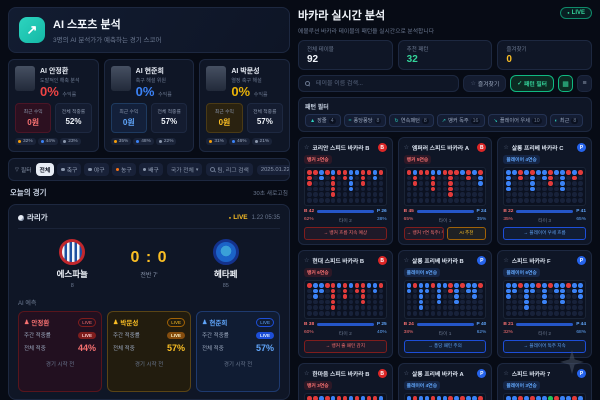 The height and width of the screenshot is (400, 600). What do you see at coordinates (461, 120) in the screenshot?
I see `pattern-chip: ↗ 뱅커 독주 16` at bounding box center [461, 120].